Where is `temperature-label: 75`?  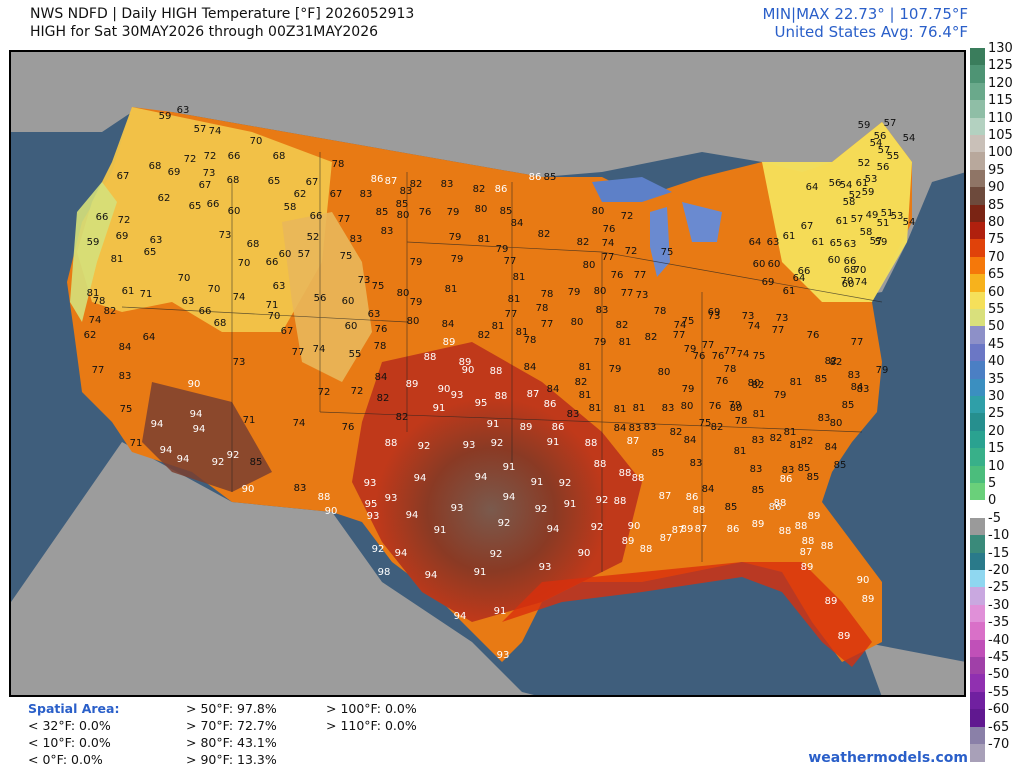
temperature-label: 75 is located at coordinates (688, 321).